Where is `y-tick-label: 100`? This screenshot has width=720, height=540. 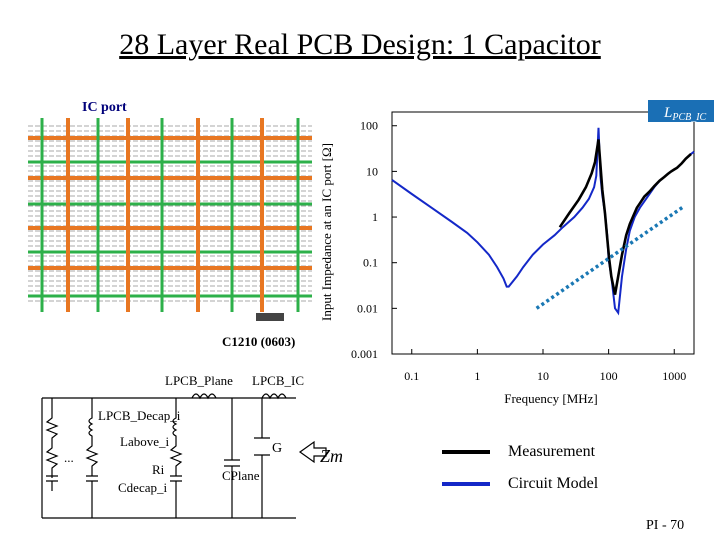
y-tick-label: 100 is located at coordinates (369, 126).